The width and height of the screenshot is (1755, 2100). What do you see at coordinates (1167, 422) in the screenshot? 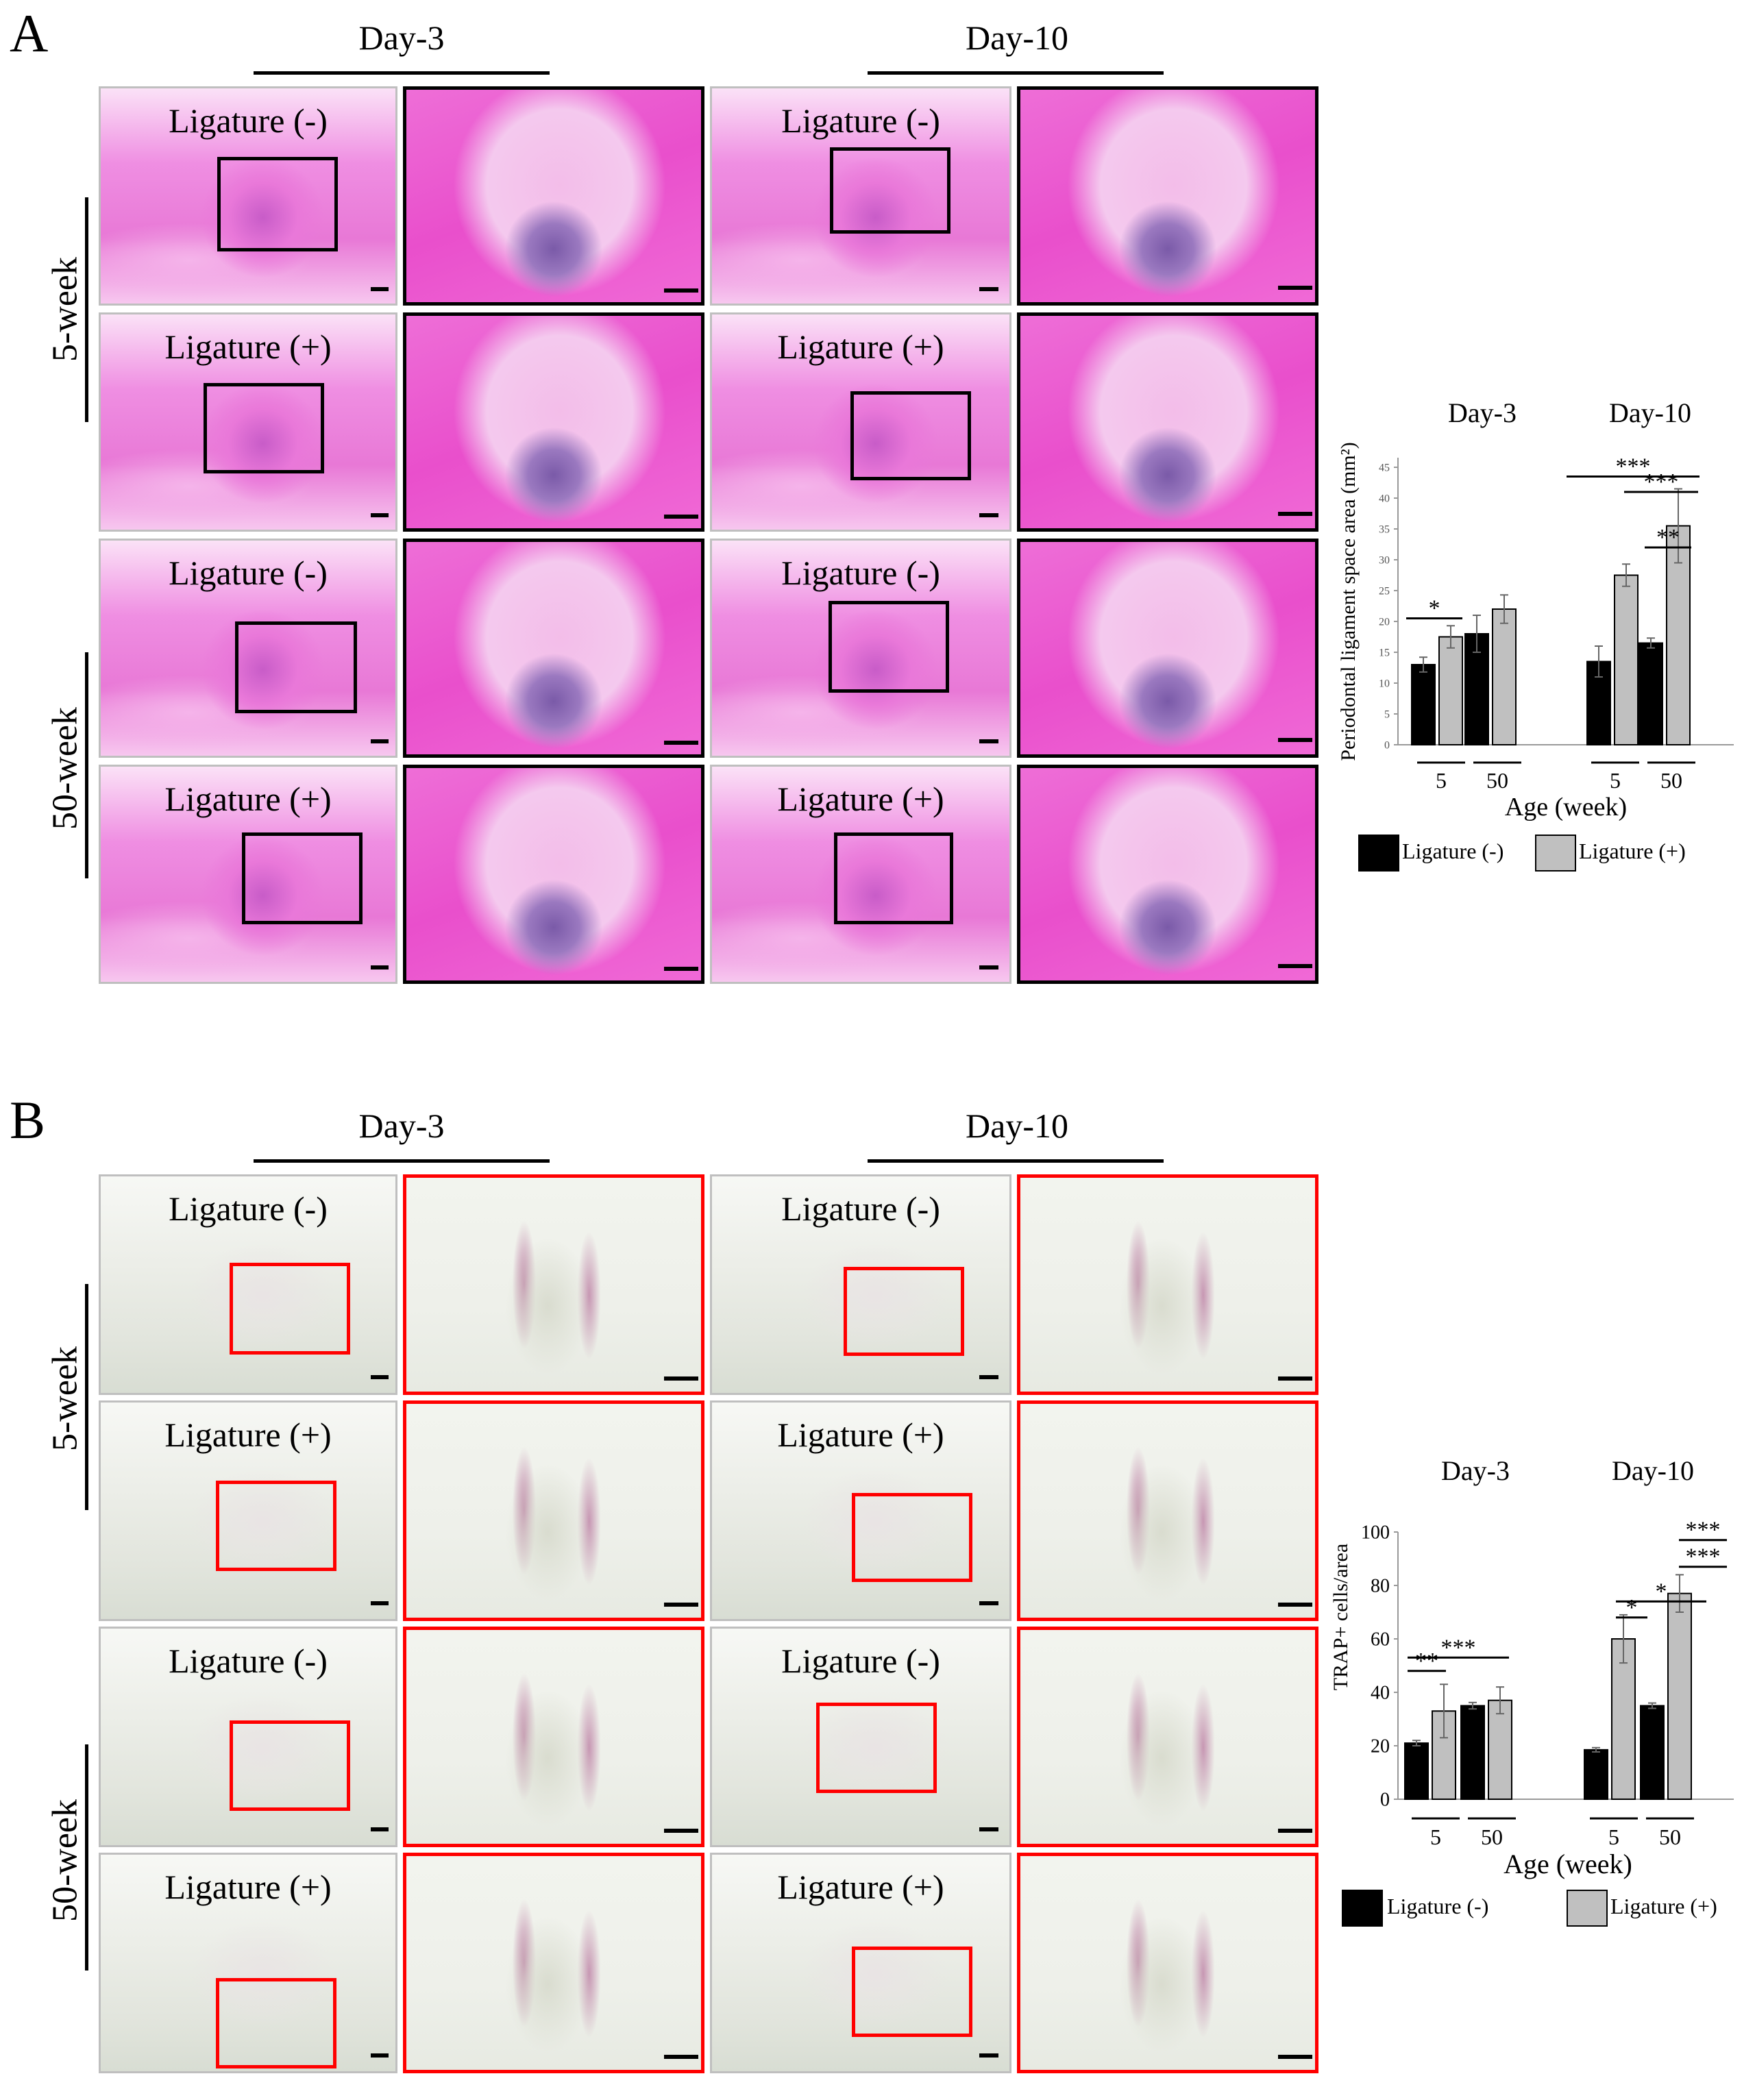
I see `panel-a-he-5wk-lig-pos-day10-zoom` at bounding box center [1167, 422].